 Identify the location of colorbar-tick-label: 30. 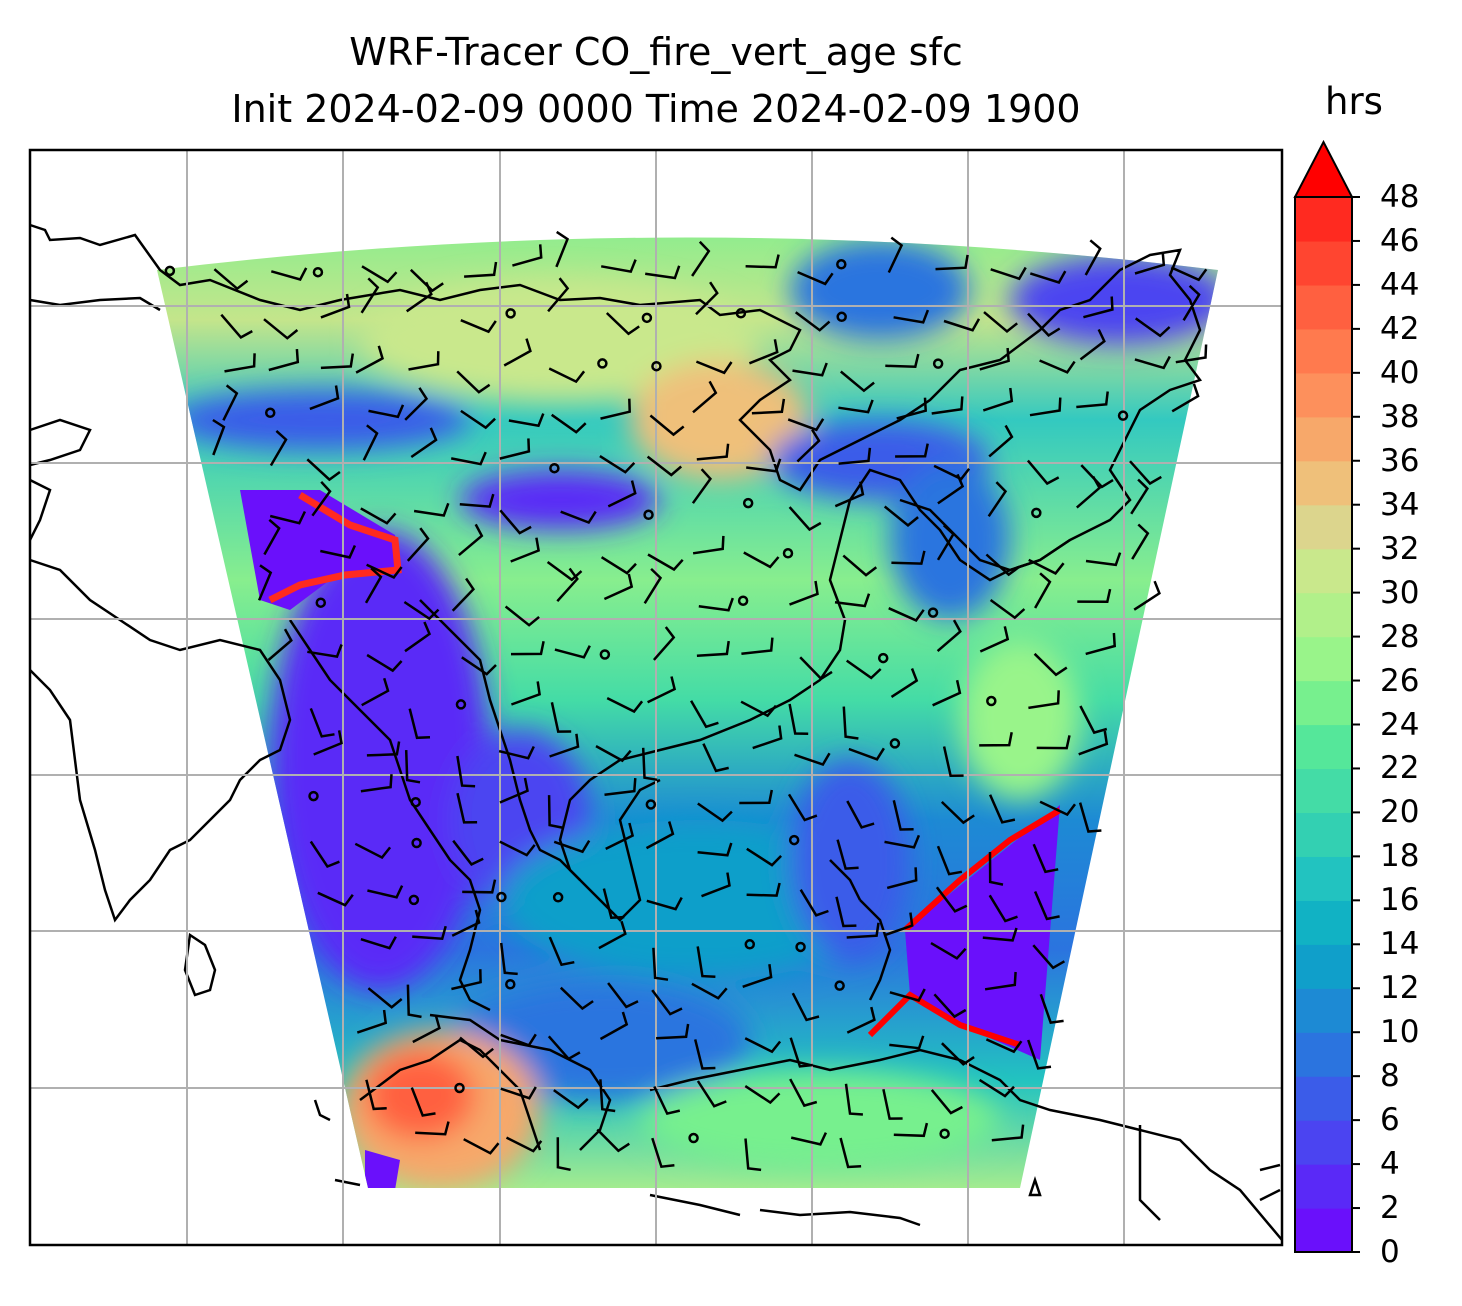
(1400, 592).